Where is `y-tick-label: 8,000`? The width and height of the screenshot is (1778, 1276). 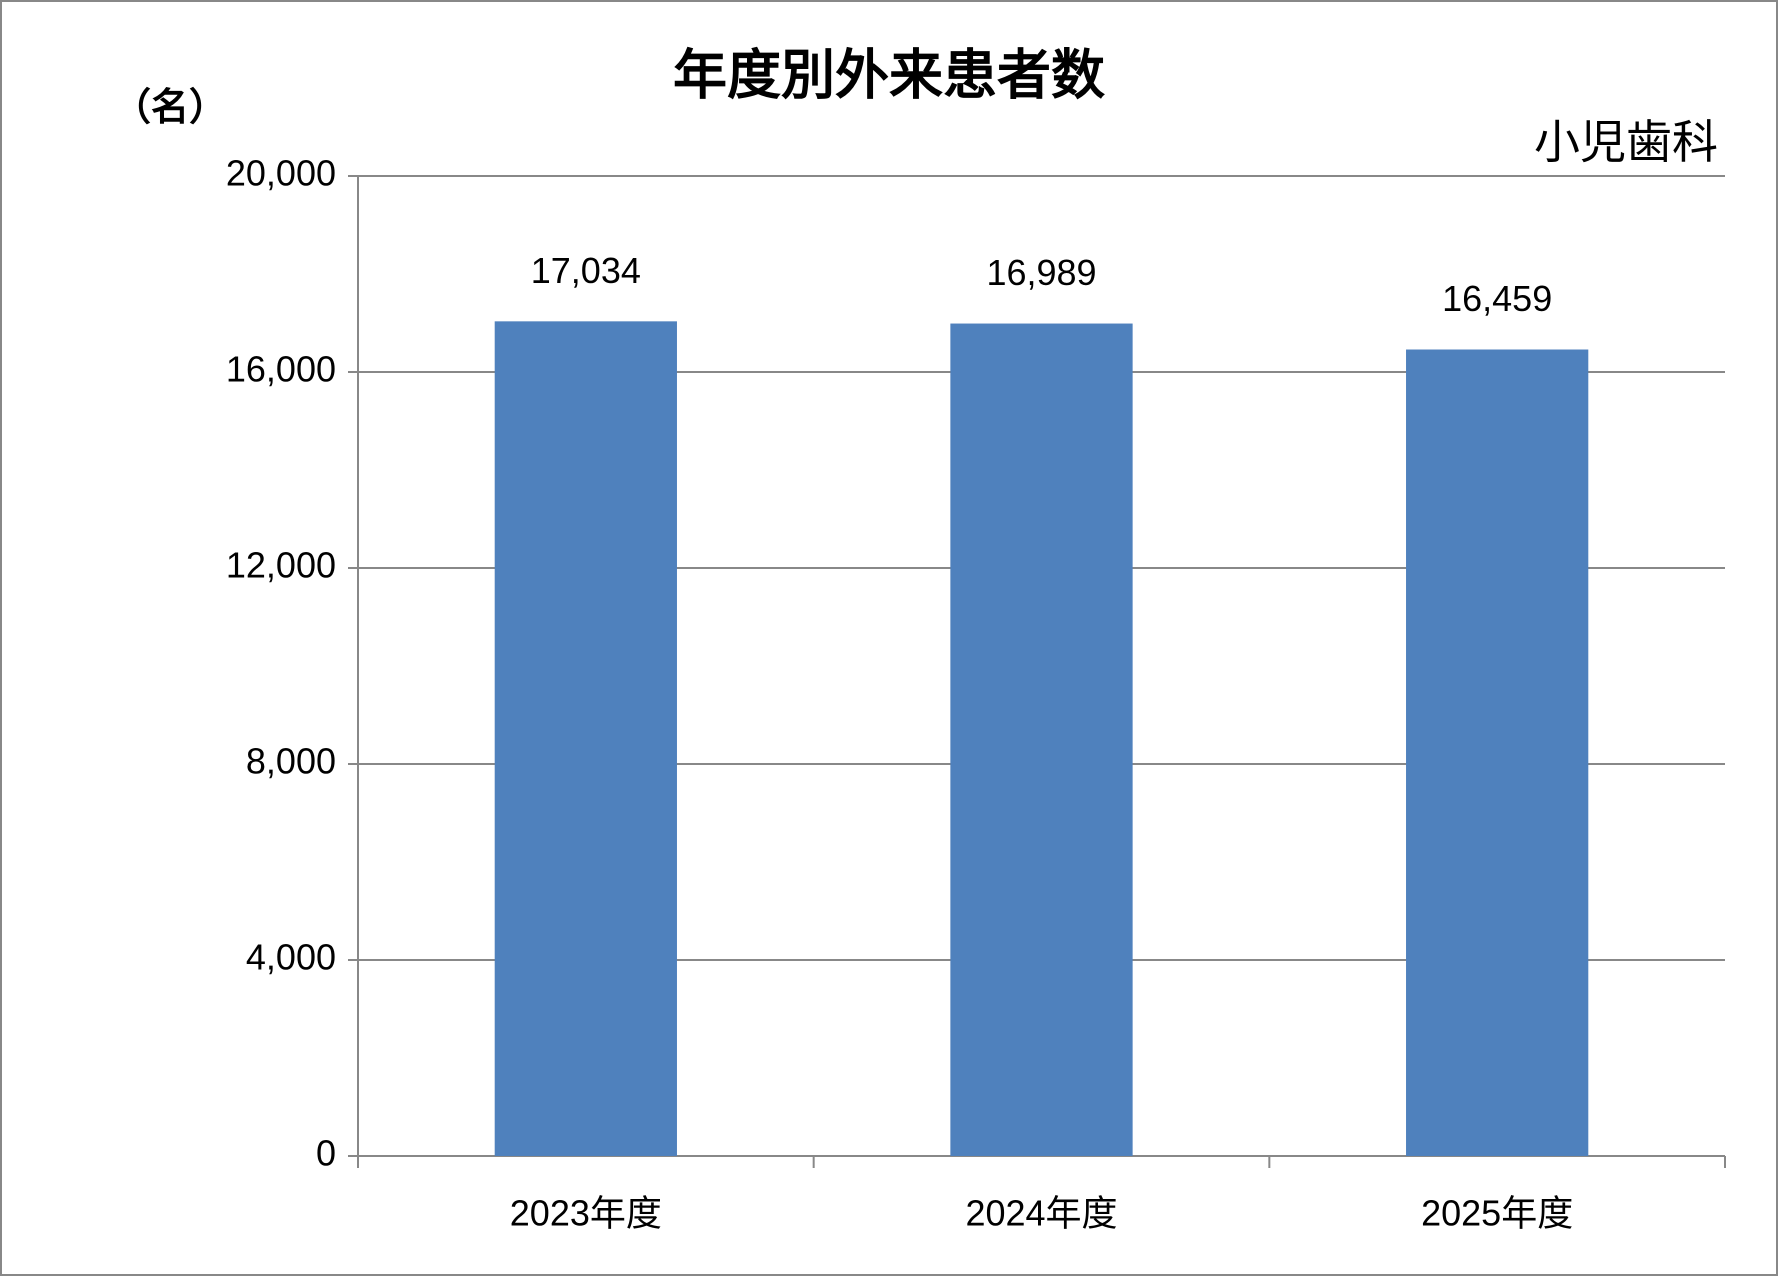
y-tick-label: 8,000 is located at coordinates (291, 761).